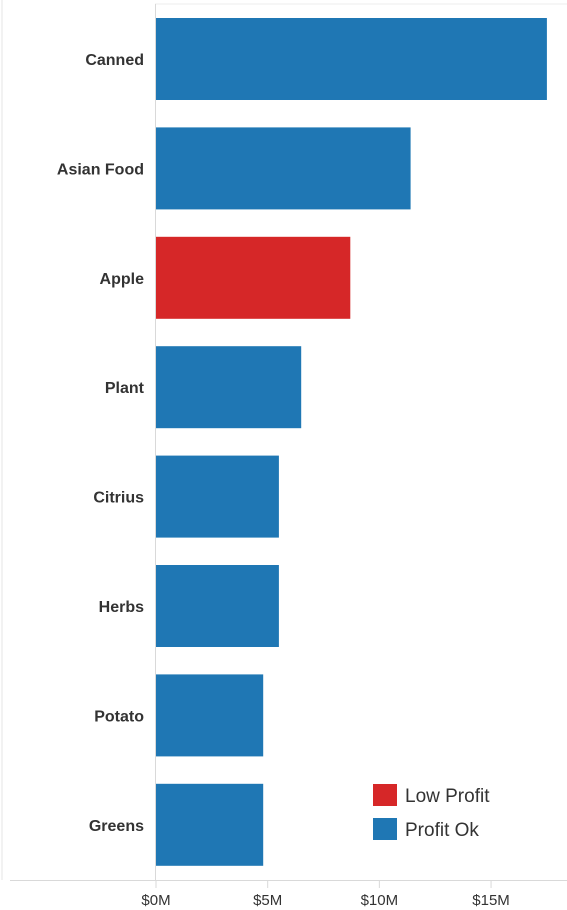 The height and width of the screenshot is (910, 567). Describe the element at coordinates (491, 900) in the screenshot. I see `x-tick-label-3: $15M` at that location.